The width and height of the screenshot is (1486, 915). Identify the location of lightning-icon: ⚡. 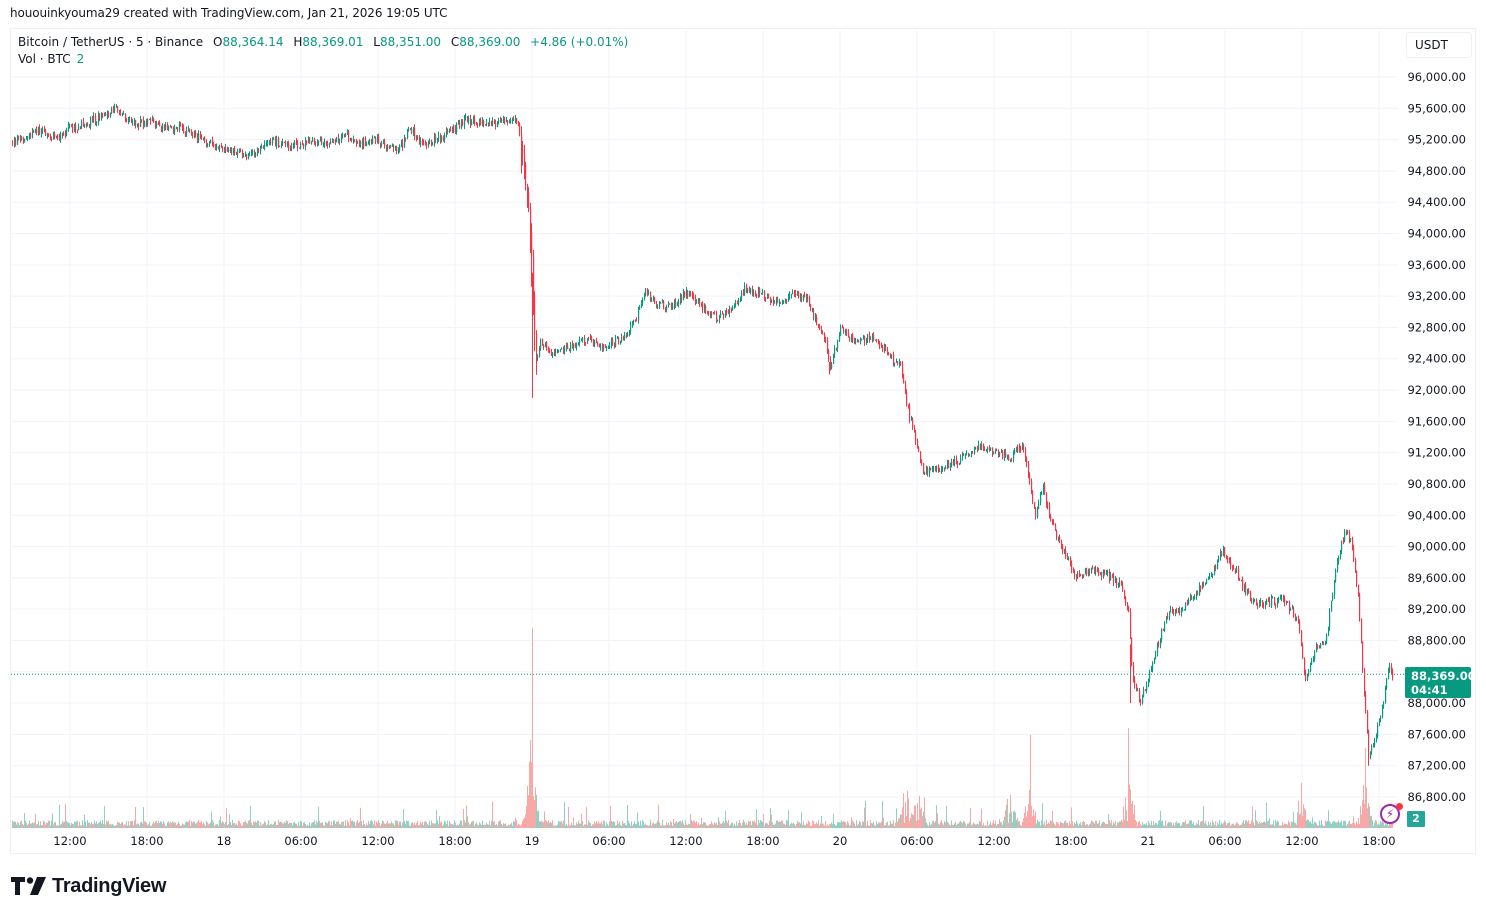
(1390, 814).